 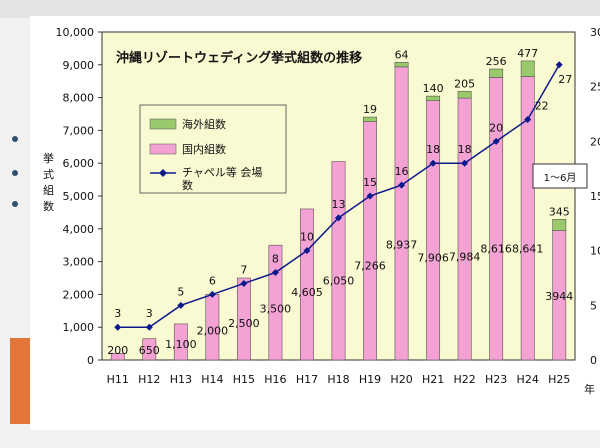 I want to click on line-label-venues: 8, so click(x=275, y=259).